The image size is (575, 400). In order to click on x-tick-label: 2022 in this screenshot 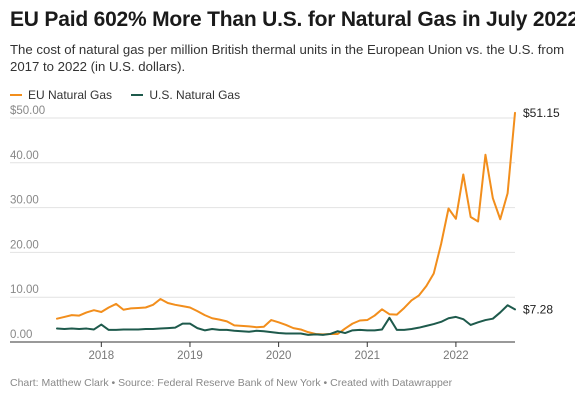, I will do `click(456, 356)`.